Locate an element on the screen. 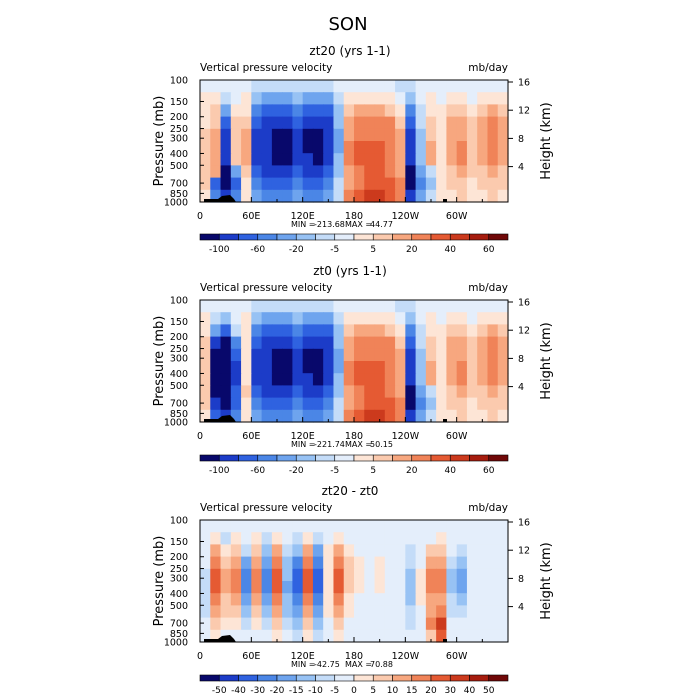 Image resolution: width=700 pixels, height=700 pixels. colorbar-tick-label: -20 is located at coordinates (296, 250).